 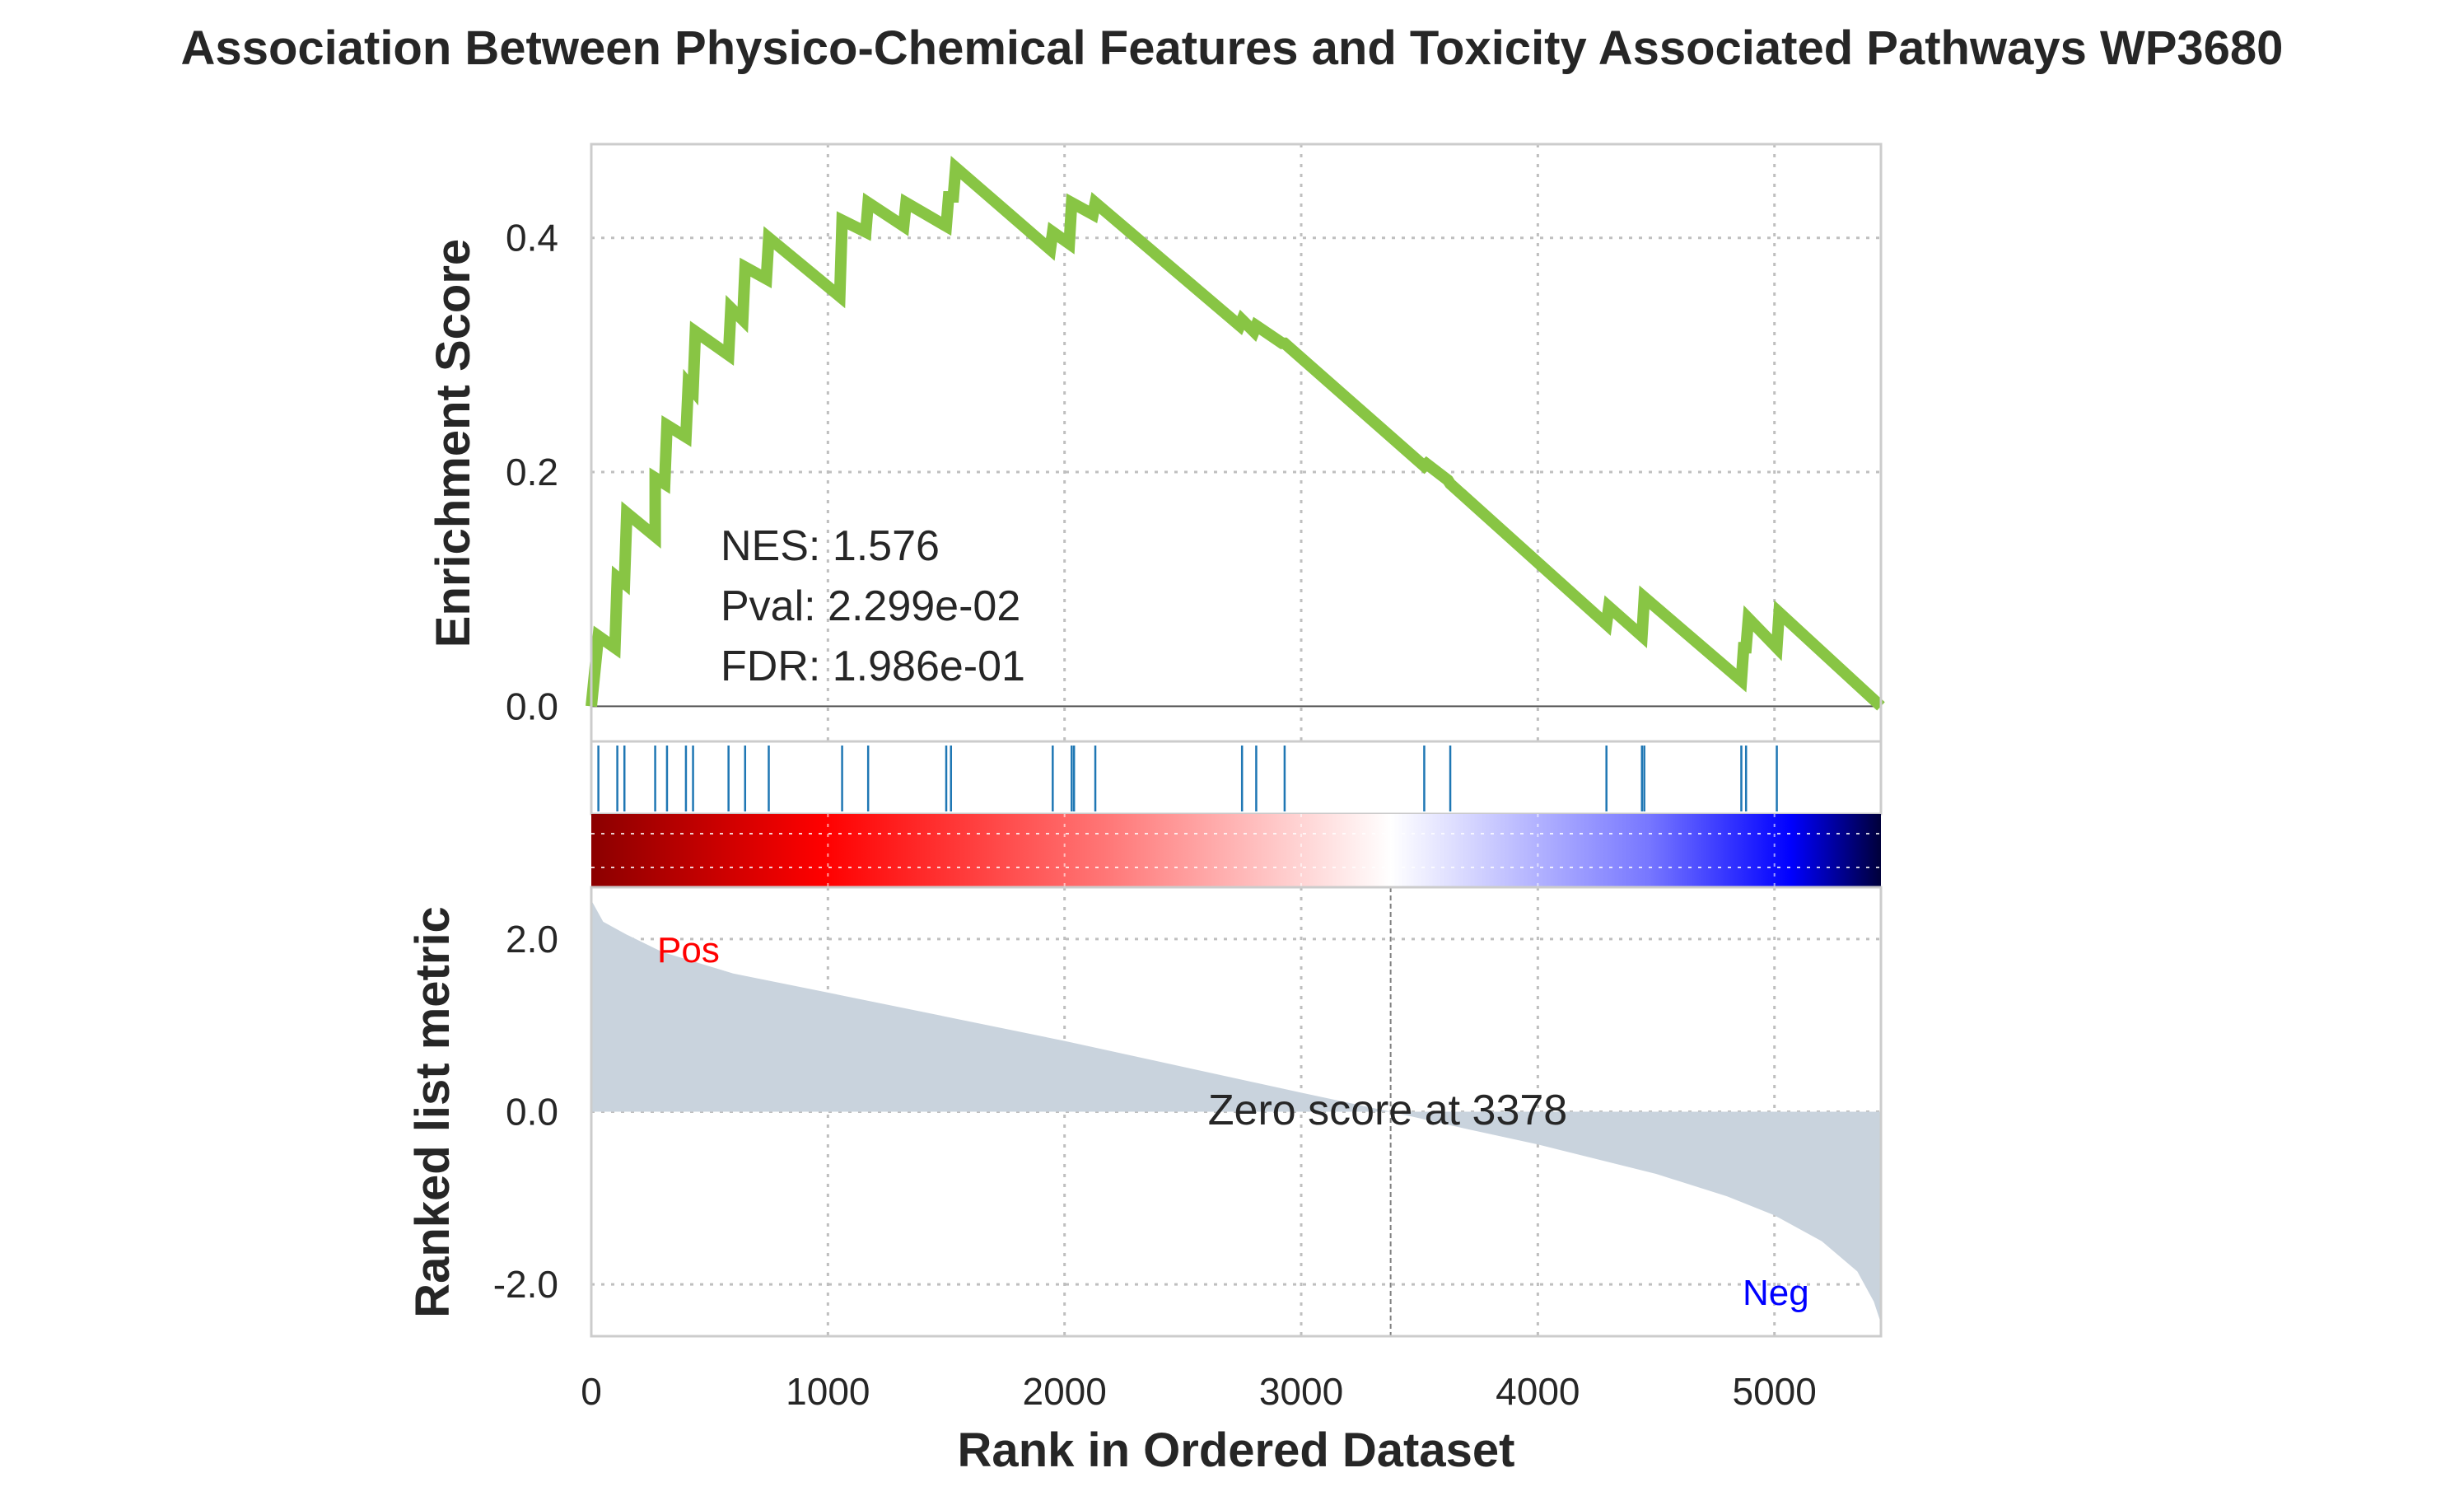 I want to click on enrichment-y-tick-label: 0.0, so click(x=532, y=706).